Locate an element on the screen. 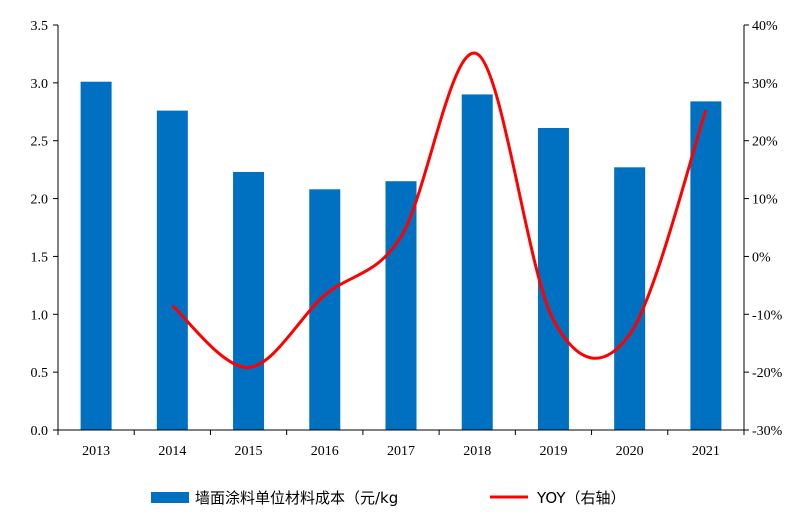 The width and height of the screenshot is (807, 529). x-tick-label-2020: 2020 is located at coordinates (630, 451).